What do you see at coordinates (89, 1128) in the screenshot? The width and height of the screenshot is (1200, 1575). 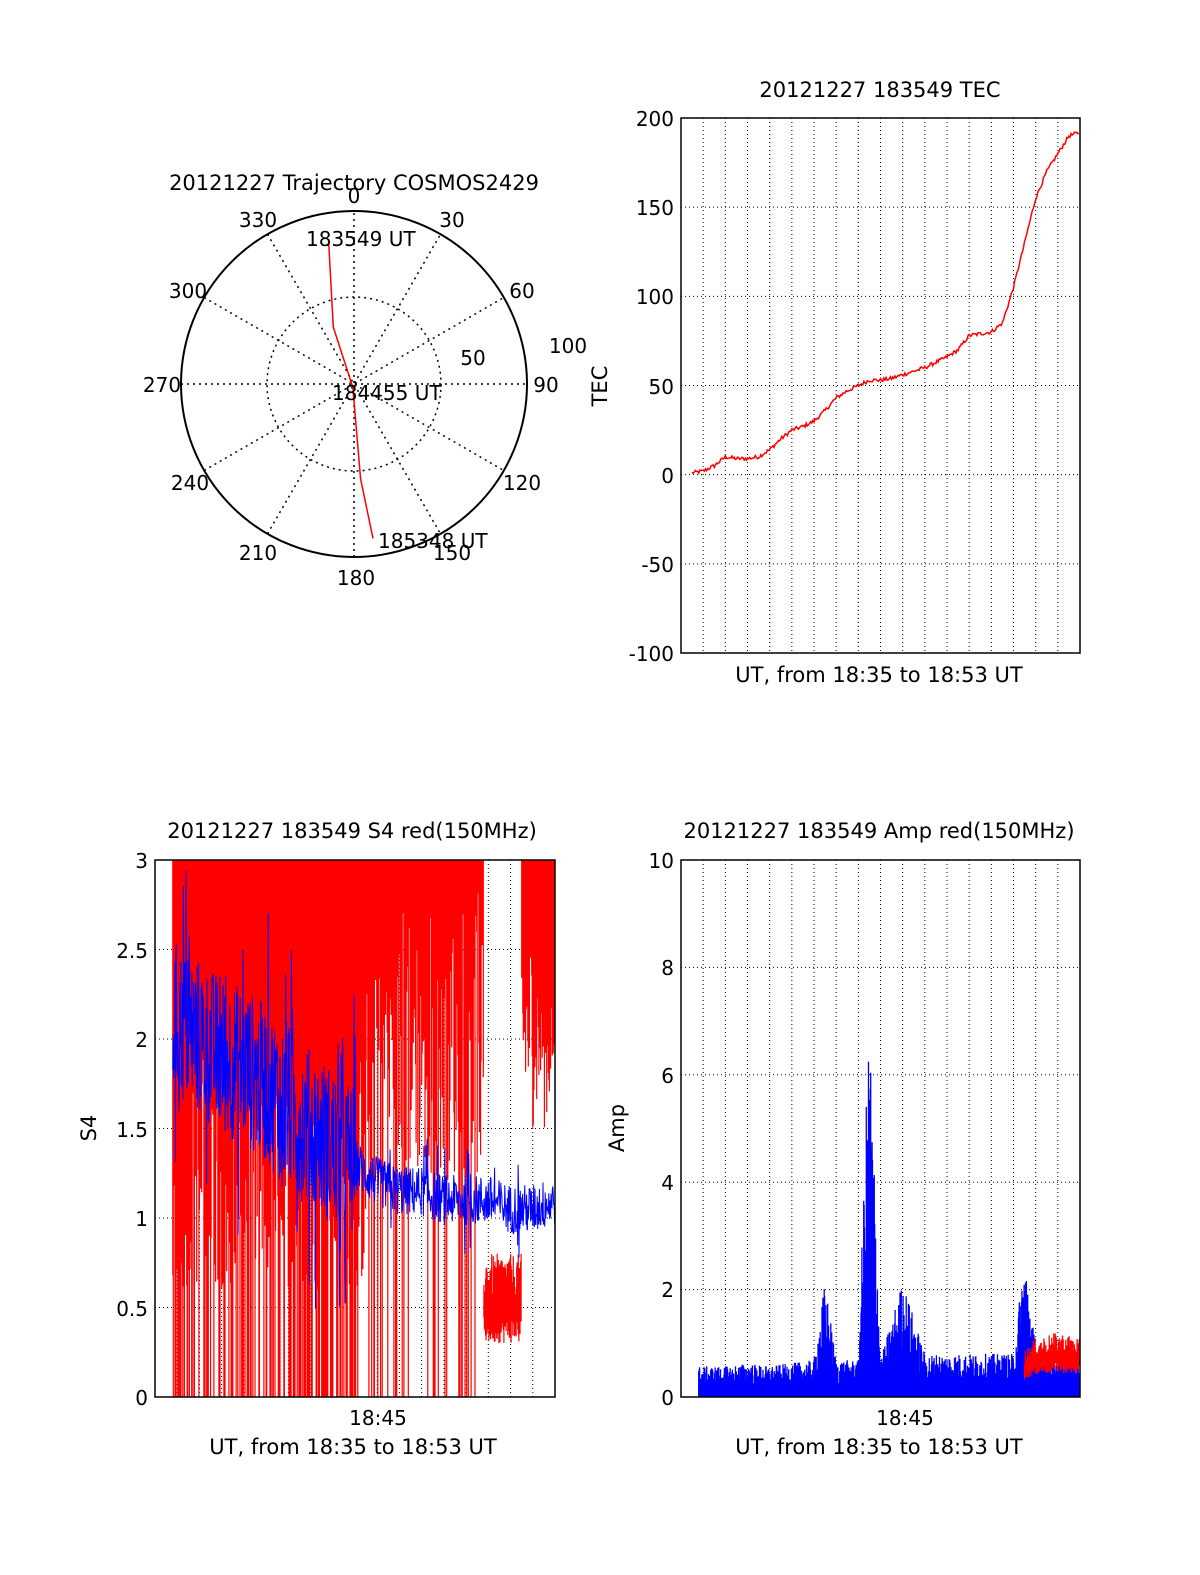 I see `s4-ylabel: S4` at bounding box center [89, 1128].